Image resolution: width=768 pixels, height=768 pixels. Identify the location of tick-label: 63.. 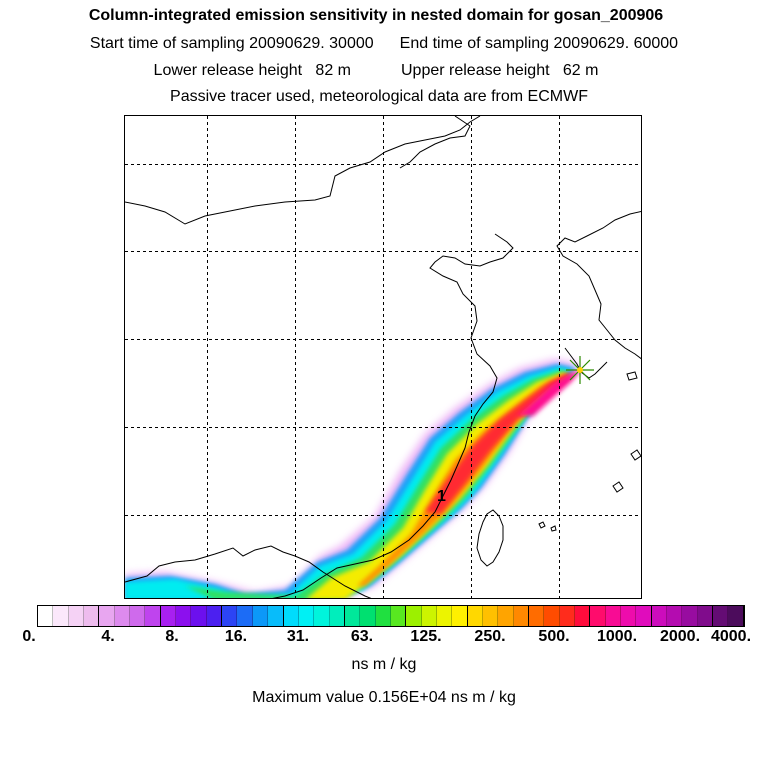
(362, 636).